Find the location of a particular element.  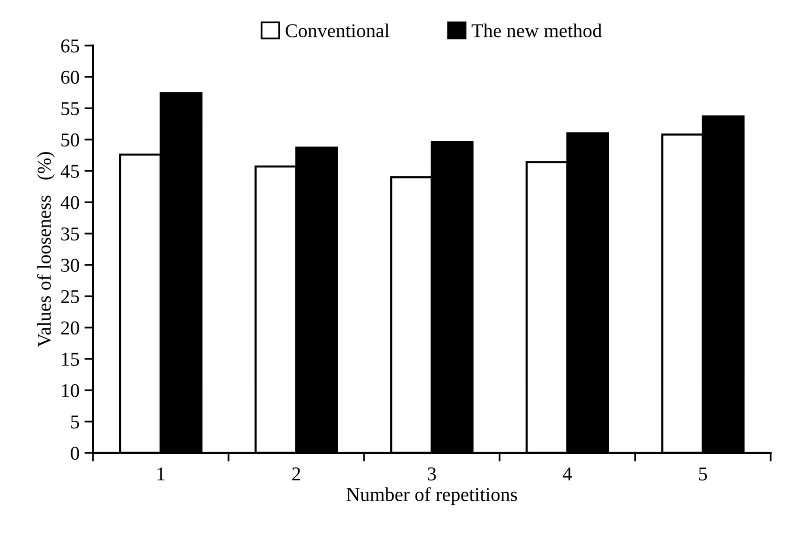

y-axis-title: Values of looseness (%) is located at coordinates (45, 250).